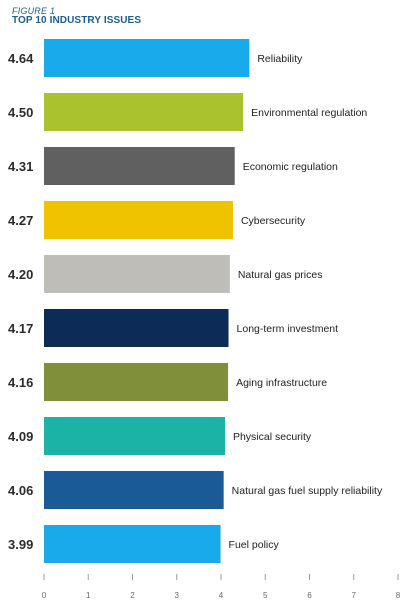 The image size is (410, 609). What do you see at coordinates (44, 595) in the screenshot?
I see `x-tick-label-0: 0` at bounding box center [44, 595].